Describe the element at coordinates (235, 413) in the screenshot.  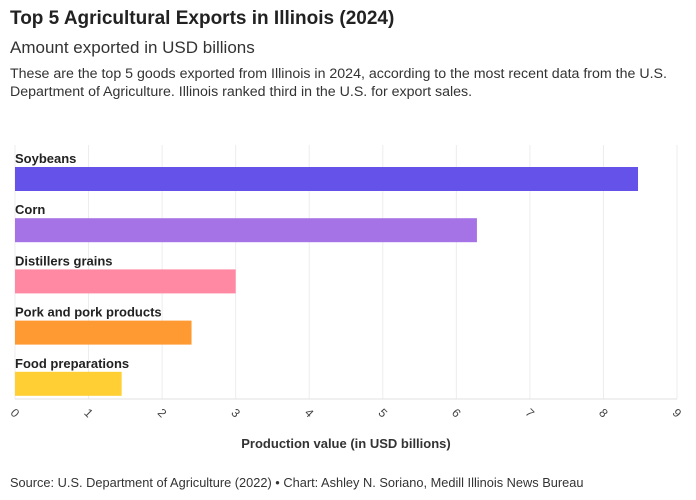
I see `x-tick-label: 3` at that location.